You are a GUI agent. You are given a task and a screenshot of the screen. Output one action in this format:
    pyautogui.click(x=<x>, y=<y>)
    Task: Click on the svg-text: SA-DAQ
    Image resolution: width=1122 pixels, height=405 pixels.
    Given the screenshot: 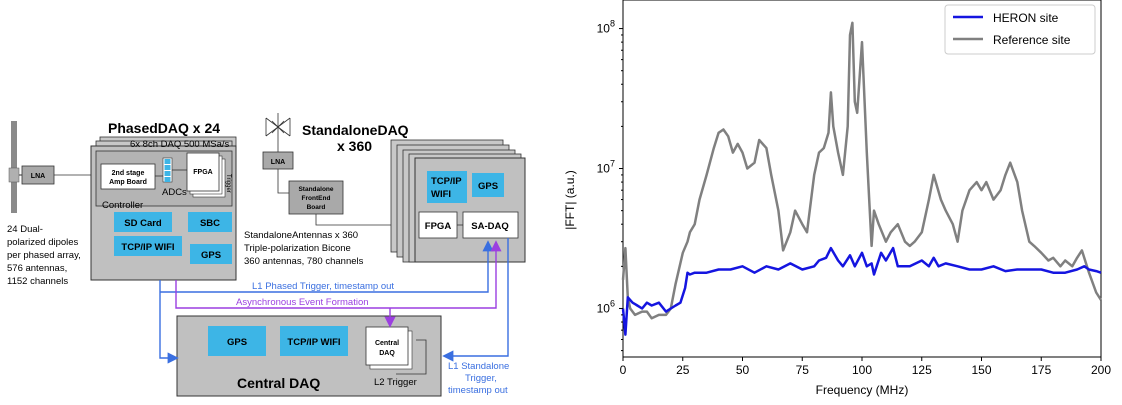 What is the action you would take?
    pyautogui.click(x=489, y=226)
    